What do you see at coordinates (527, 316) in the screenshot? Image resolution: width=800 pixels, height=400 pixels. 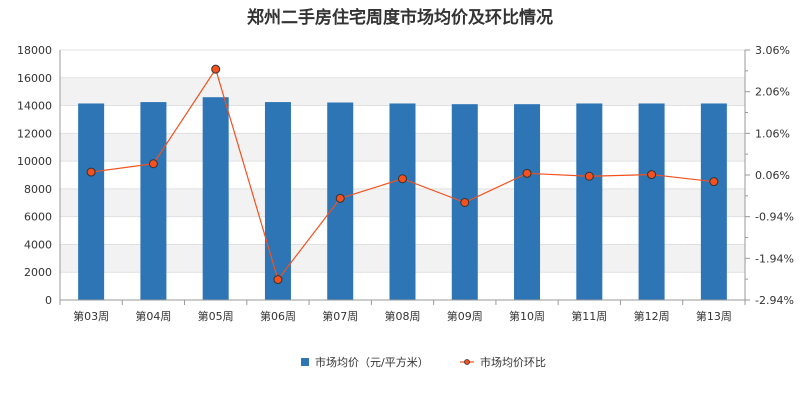 I see `x-tick-label: 第10周` at bounding box center [527, 316].